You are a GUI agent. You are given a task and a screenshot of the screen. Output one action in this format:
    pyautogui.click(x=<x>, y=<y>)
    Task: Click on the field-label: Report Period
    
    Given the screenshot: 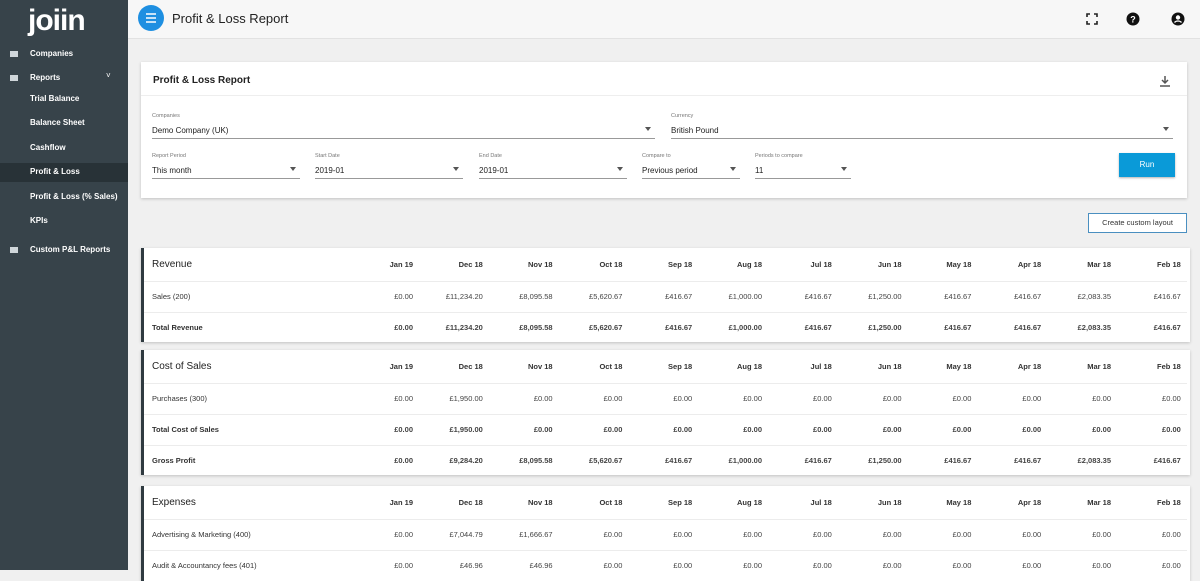 What is the action you would take?
    pyautogui.click(x=169, y=156)
    